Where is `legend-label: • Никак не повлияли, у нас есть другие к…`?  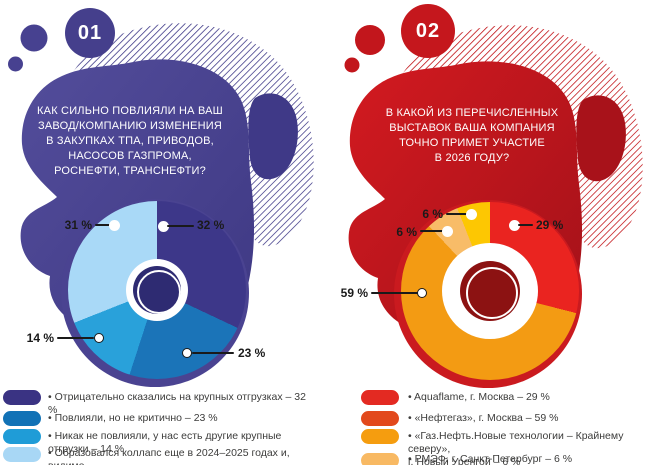
legend-label: • Никак не повлияли, у нас есть другие к… is located at coordinates (165, 442).